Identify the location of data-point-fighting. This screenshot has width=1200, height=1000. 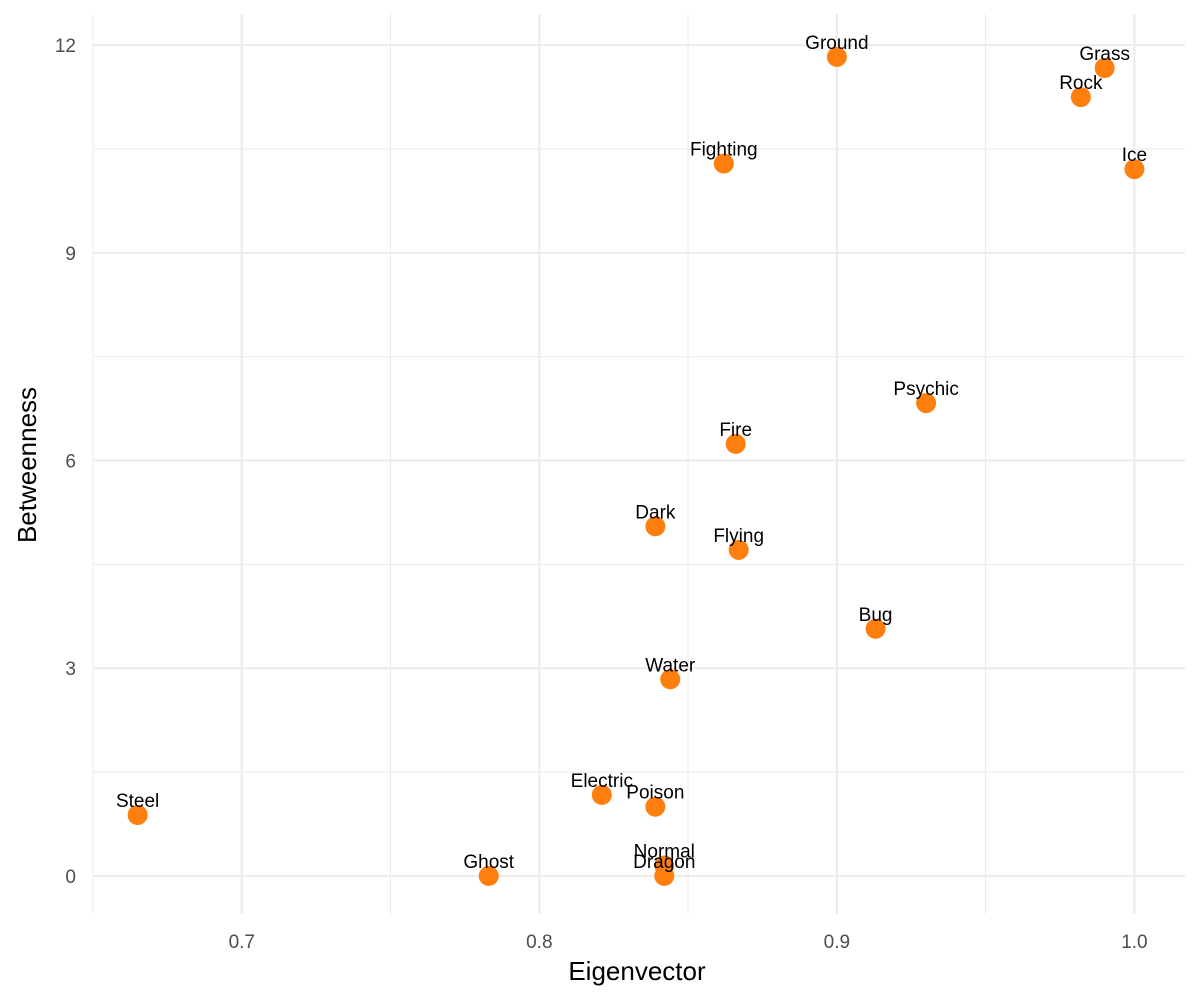
(723, 163).